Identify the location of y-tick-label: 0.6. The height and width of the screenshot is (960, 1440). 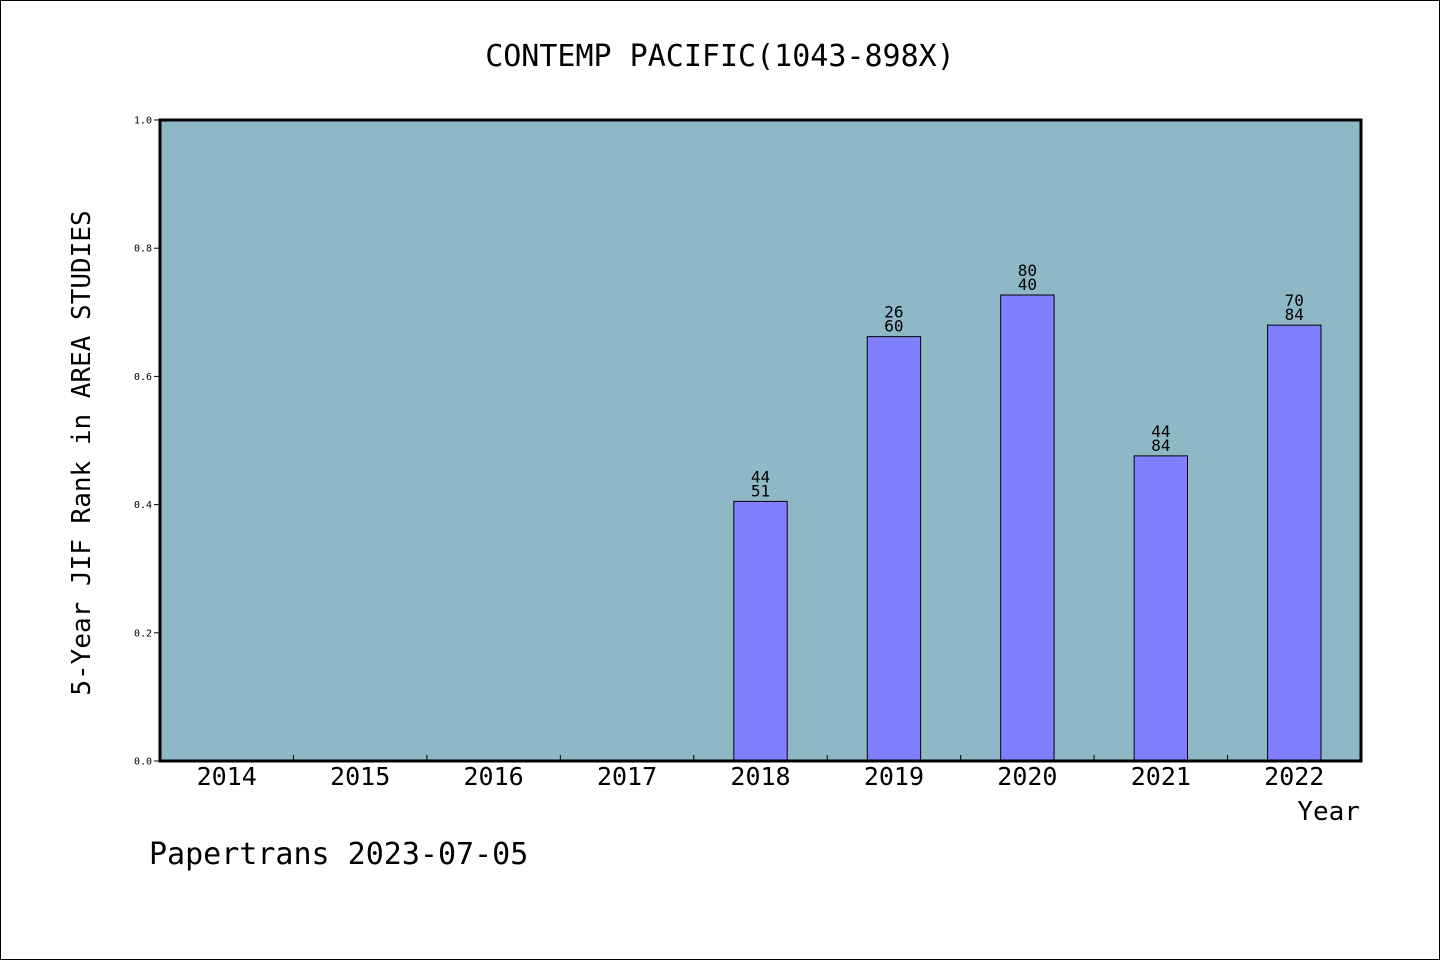
(143, 377).